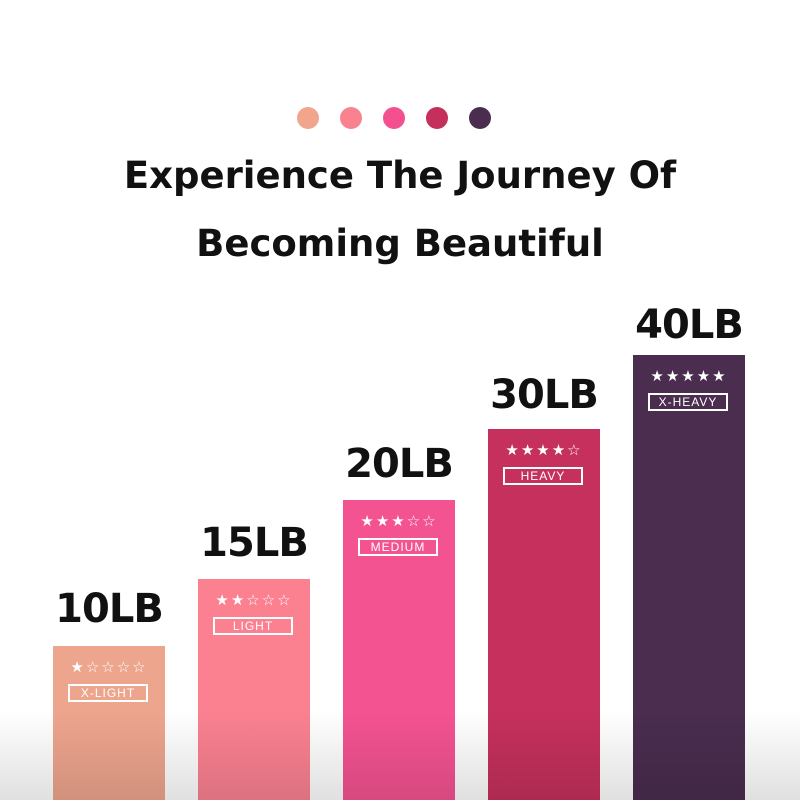 The image size is (800, 800). I want to click on band-bar-x-light: ★☆☆☆☆ X-LIGHT, so click(109, 723).